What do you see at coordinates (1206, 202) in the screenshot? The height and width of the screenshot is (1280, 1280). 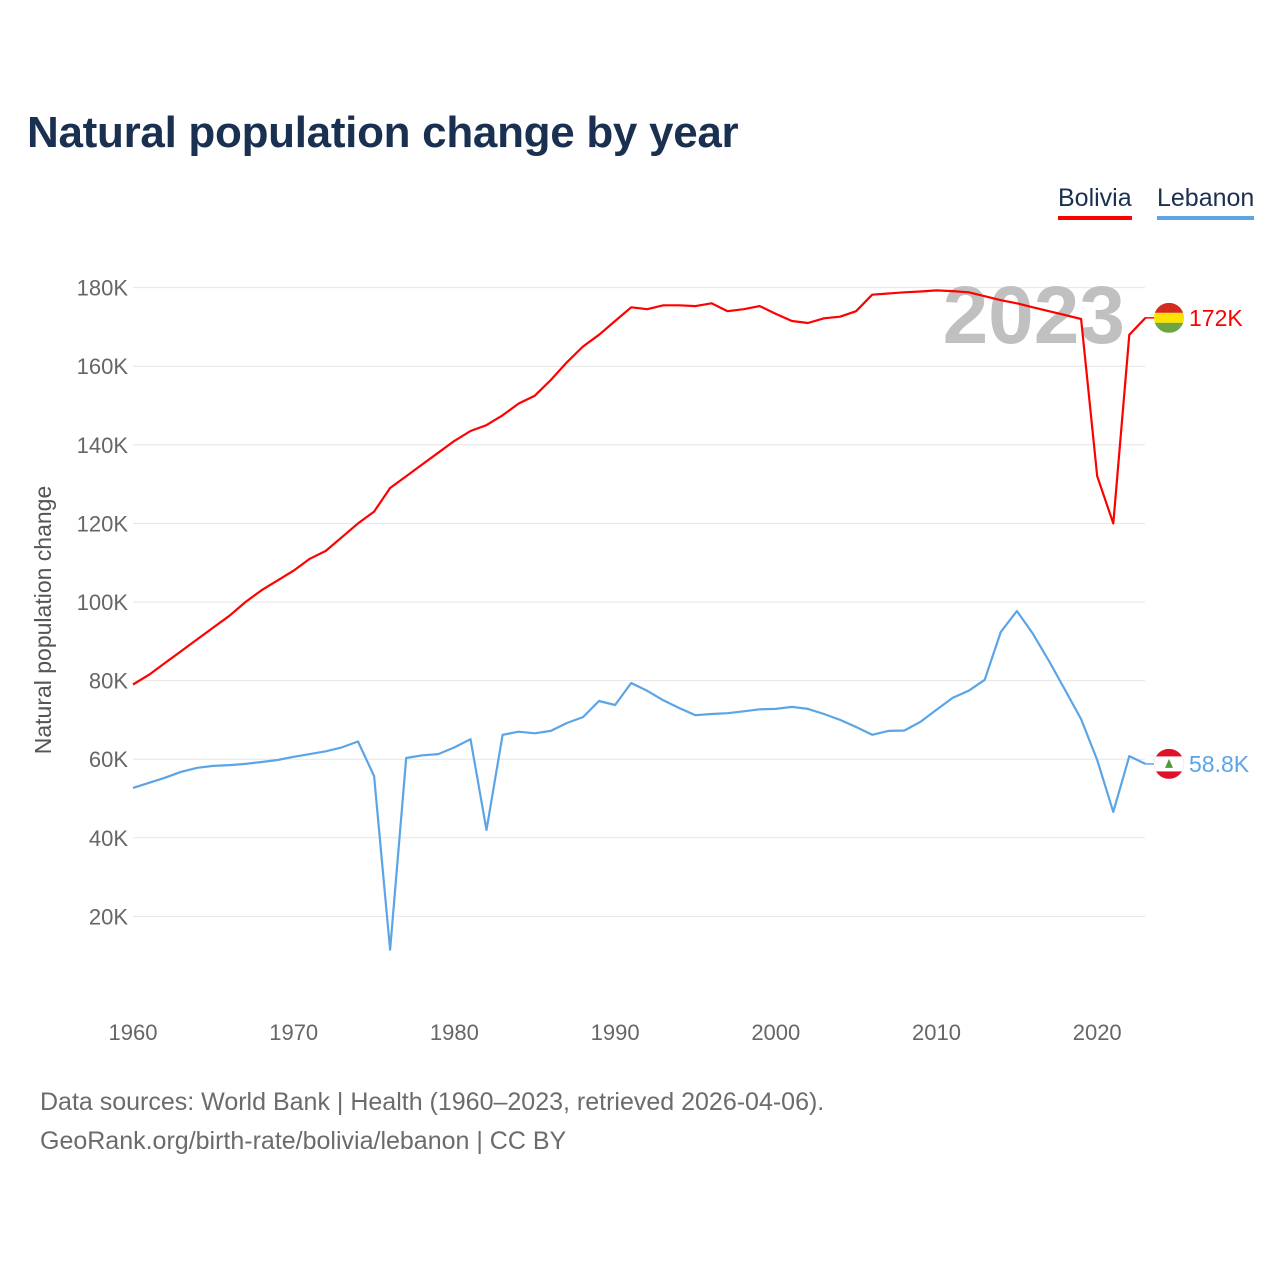 I see `legend-item-lebanon: Lebanon` at bounding box center [1206, 202].